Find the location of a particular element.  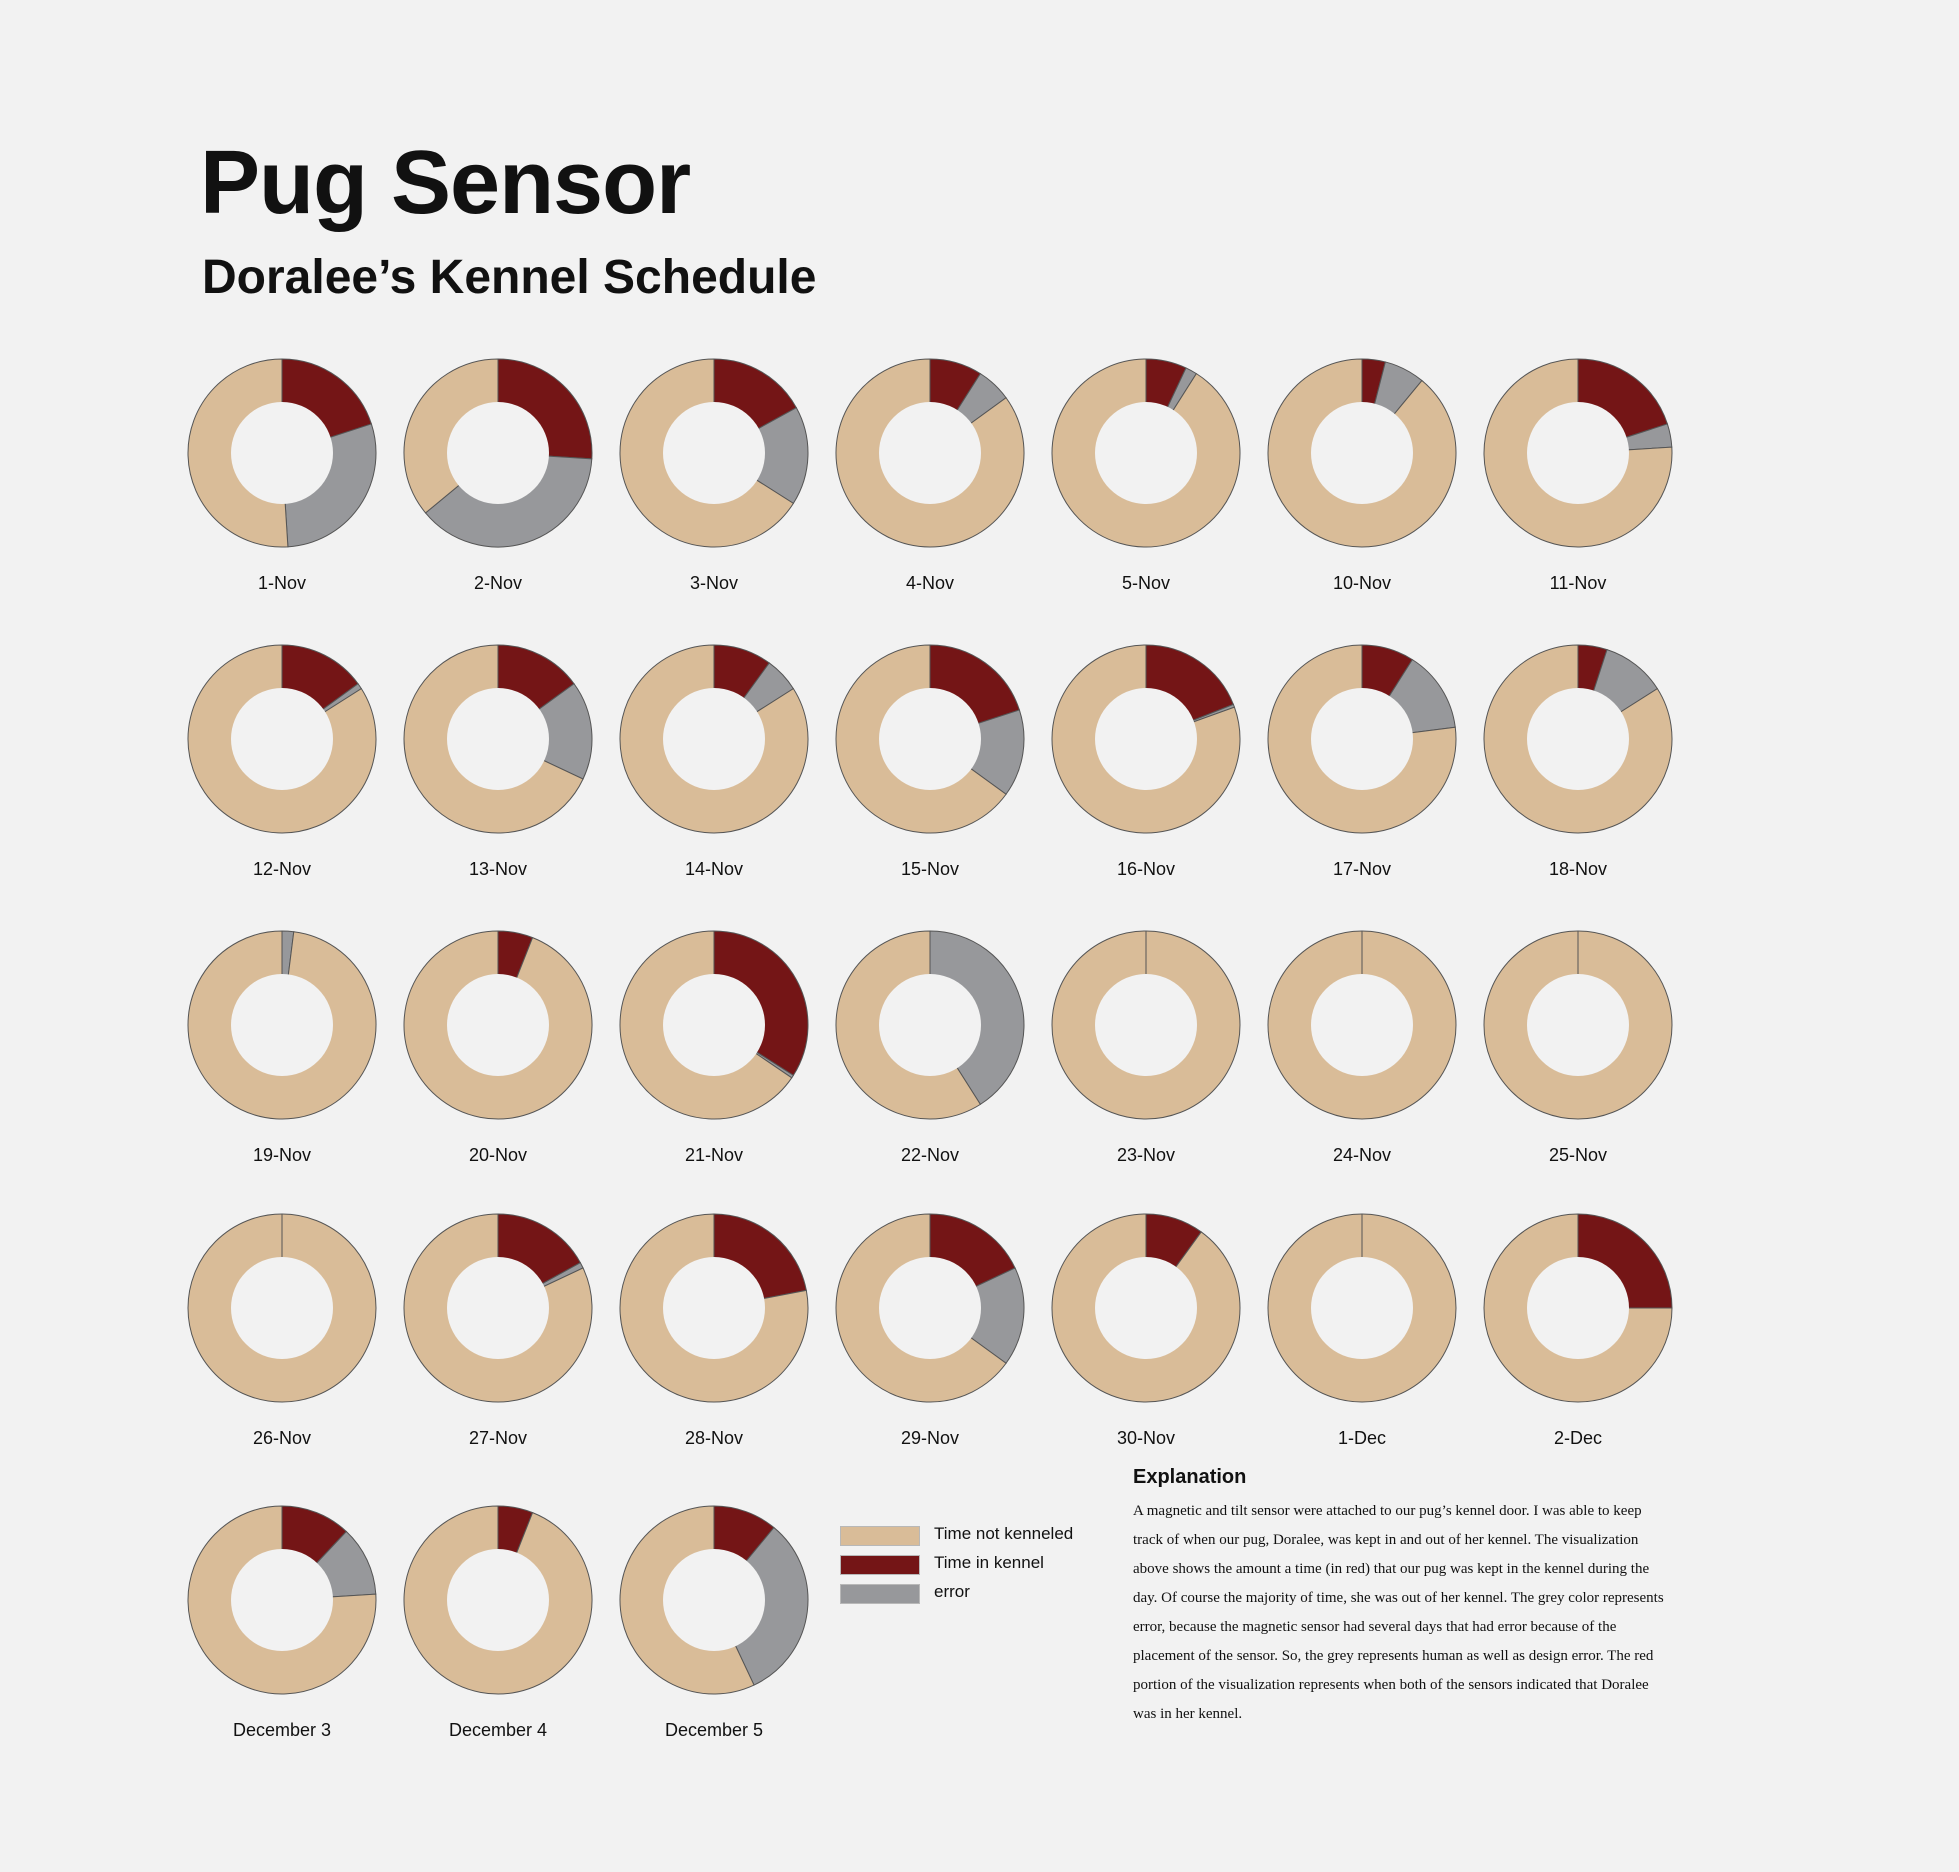

explanation-heading: Explanation is located at coordinates (1190, 1477).